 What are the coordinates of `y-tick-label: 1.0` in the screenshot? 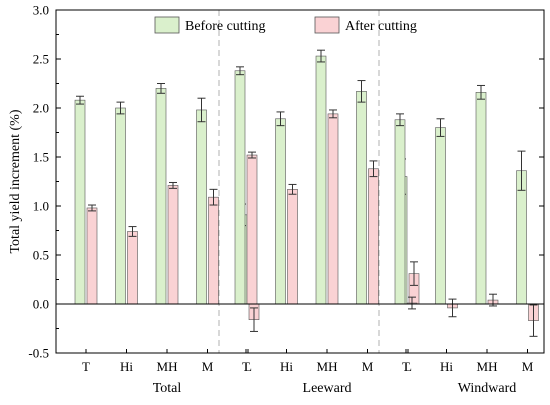 It's located at (41, 206).